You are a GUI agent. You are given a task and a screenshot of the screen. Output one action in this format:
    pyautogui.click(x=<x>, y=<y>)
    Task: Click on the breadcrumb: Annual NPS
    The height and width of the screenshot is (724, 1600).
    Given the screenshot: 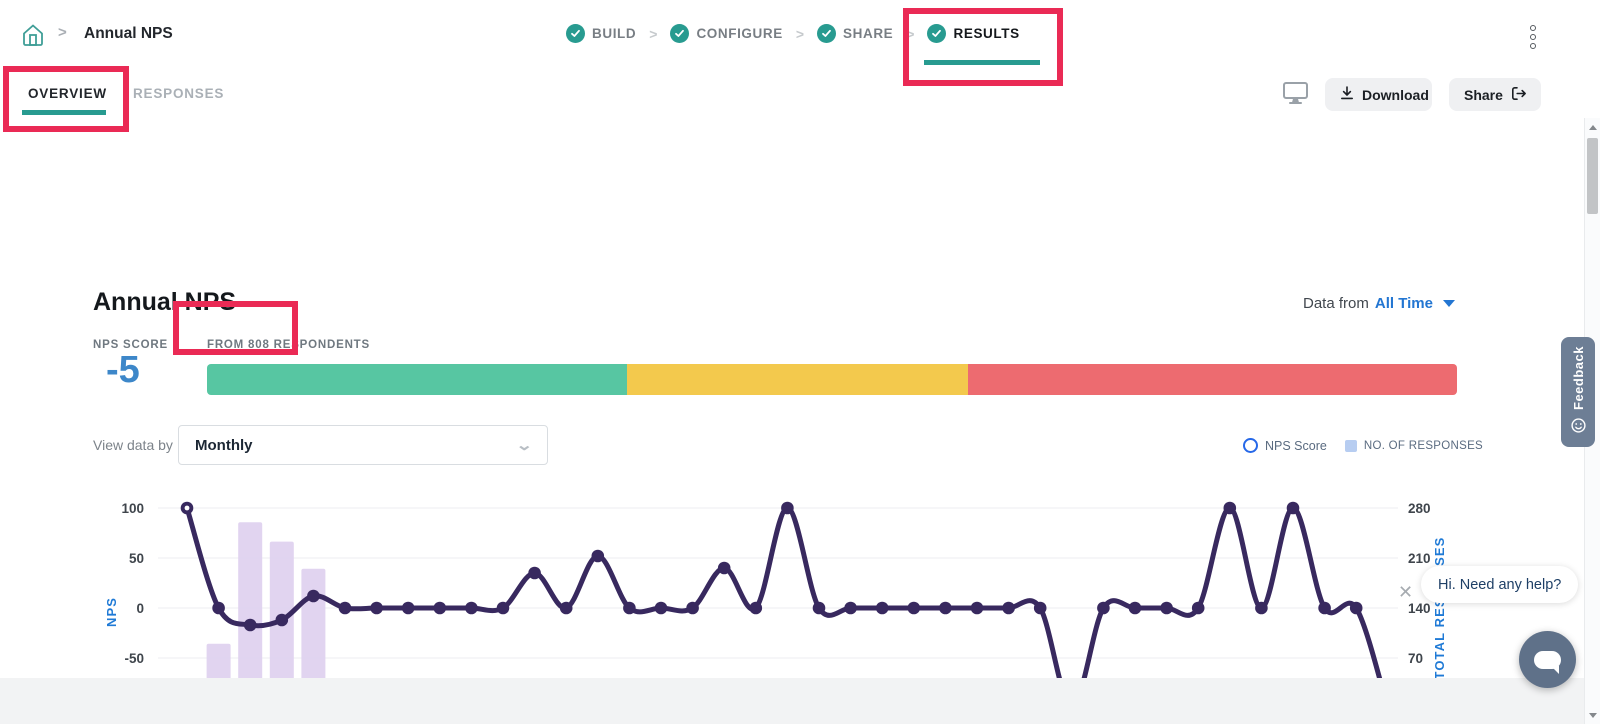 What is the action you would take?
    pyautogui.click(x=128, y=33)
    